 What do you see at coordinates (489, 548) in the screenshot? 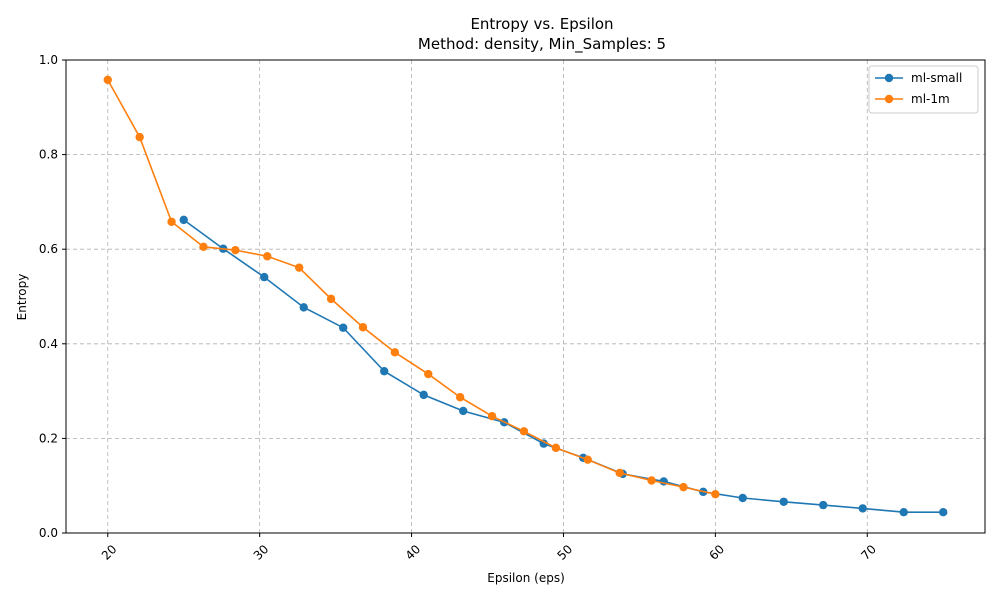
I see `x-axis-ticks: 20 30 40 50 60 70` at bounding box center [489, 548].